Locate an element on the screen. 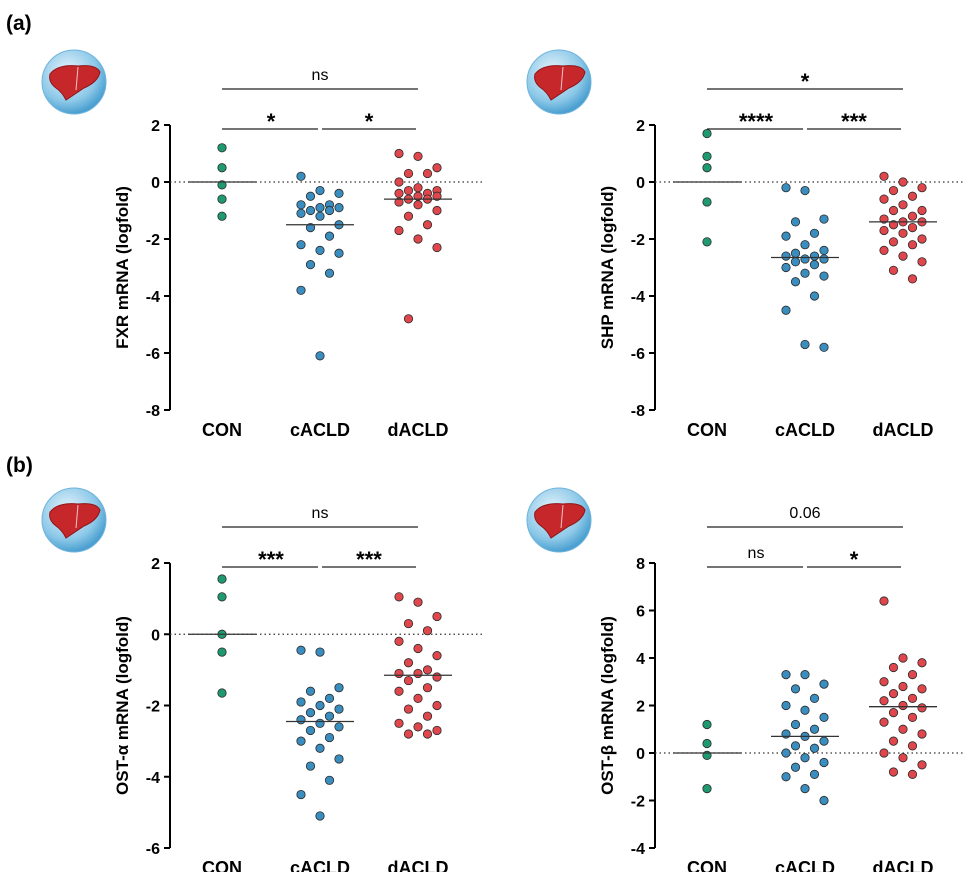 The image size is (965, 877). y-tick-label: -6 is located at coordinates (153, 849).